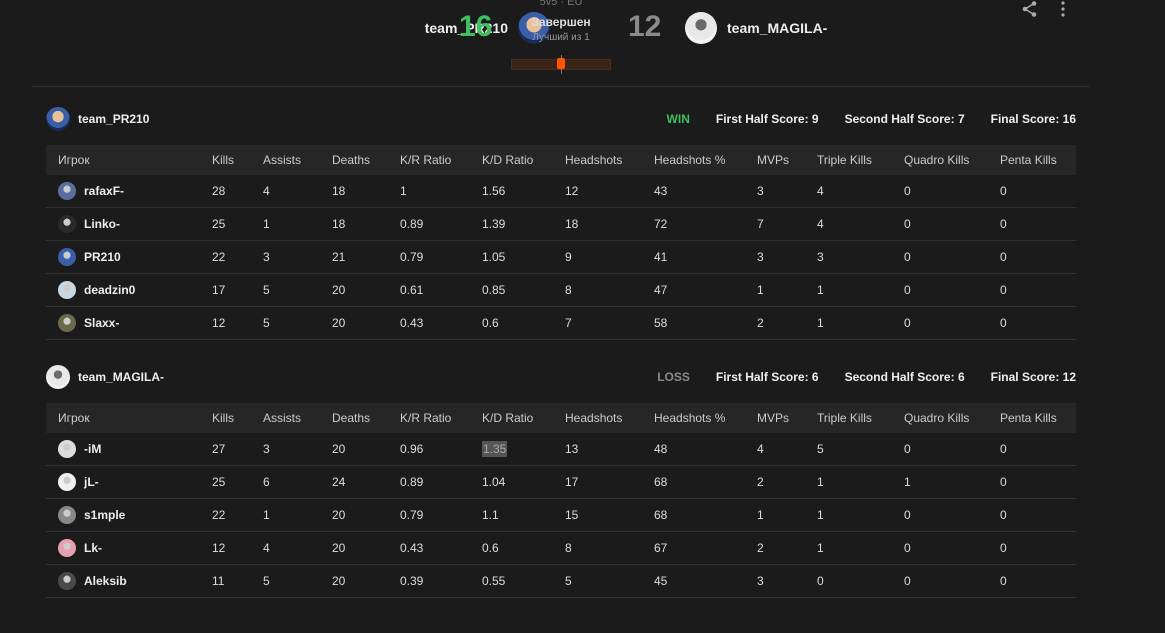  Describe the element at coordinates (91, 482) in the screenshot. I see `player-name: jL-` at that location.